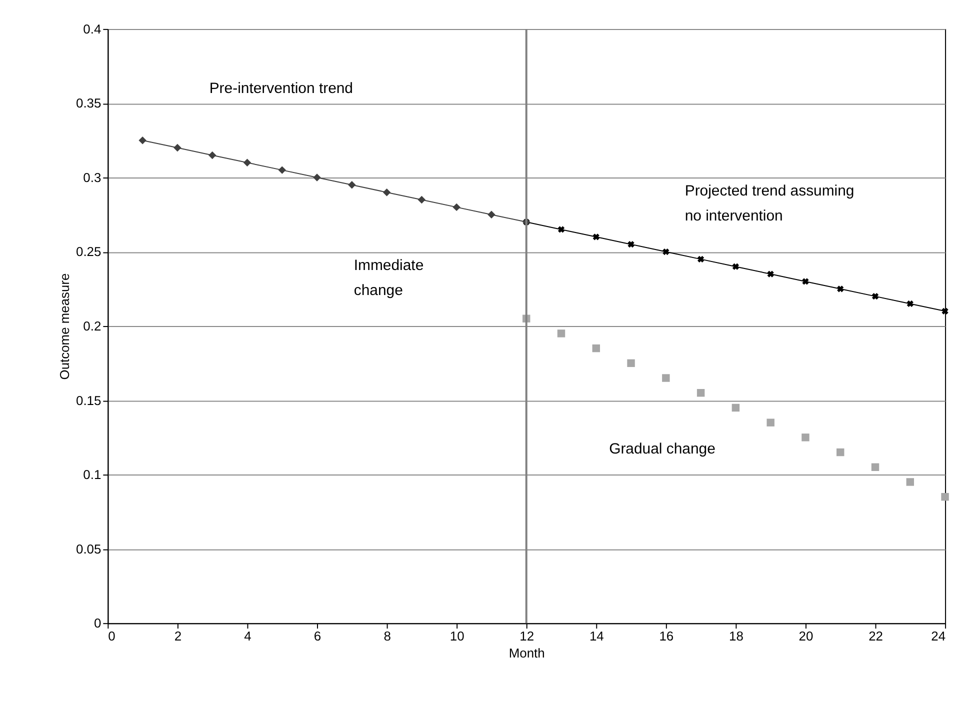 This screenshot has width=957, height=702. Describe the element at coordinates (938, 636) in the screenshot. I see `x-tick-label: 24` at that location.